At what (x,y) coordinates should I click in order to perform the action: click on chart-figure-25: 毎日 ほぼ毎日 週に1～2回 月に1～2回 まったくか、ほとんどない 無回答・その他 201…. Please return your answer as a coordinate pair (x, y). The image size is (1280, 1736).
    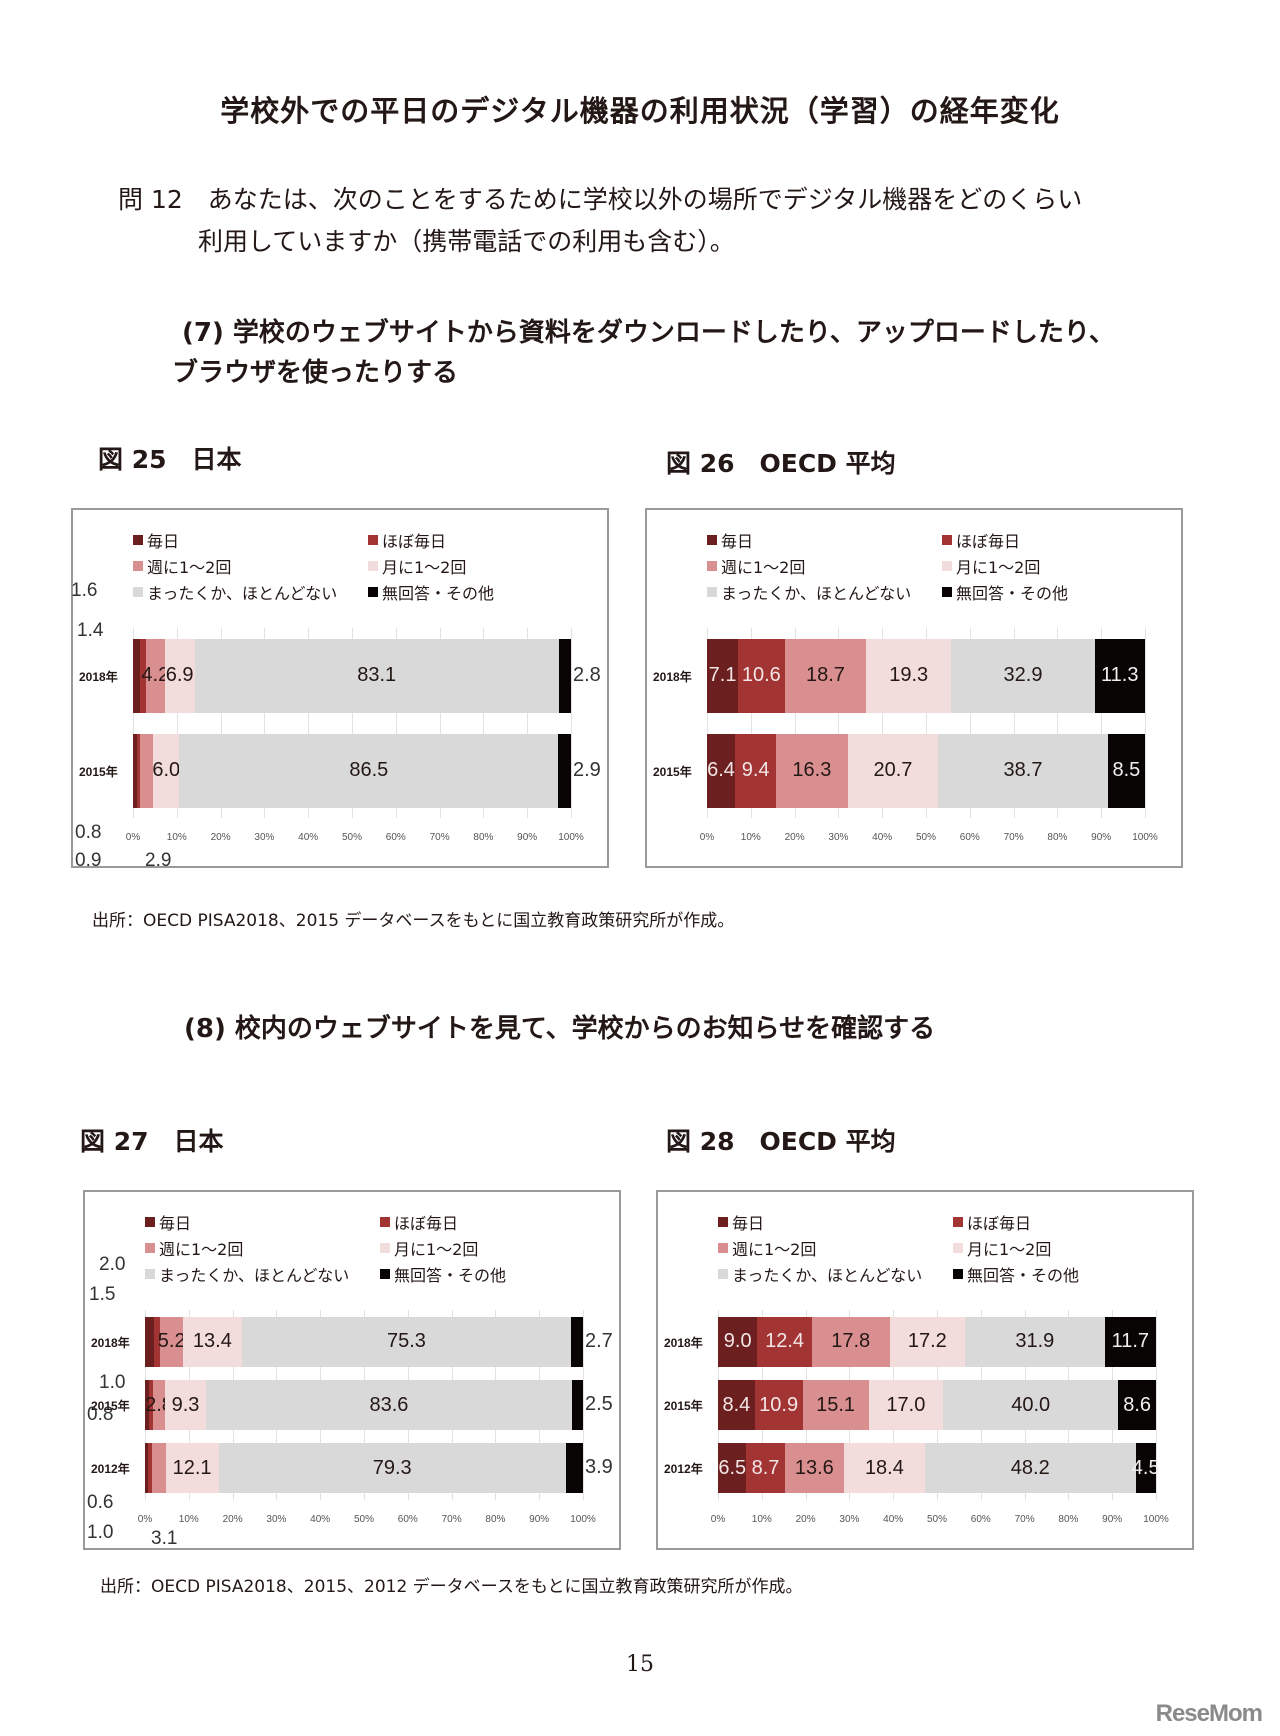
    Looking at the image, I should click on (340, 689).